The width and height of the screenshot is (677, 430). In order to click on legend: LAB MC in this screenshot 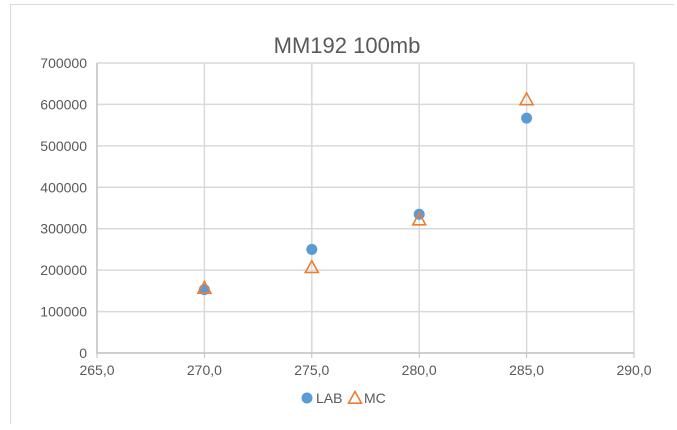, I will do `click(343, 397)`.